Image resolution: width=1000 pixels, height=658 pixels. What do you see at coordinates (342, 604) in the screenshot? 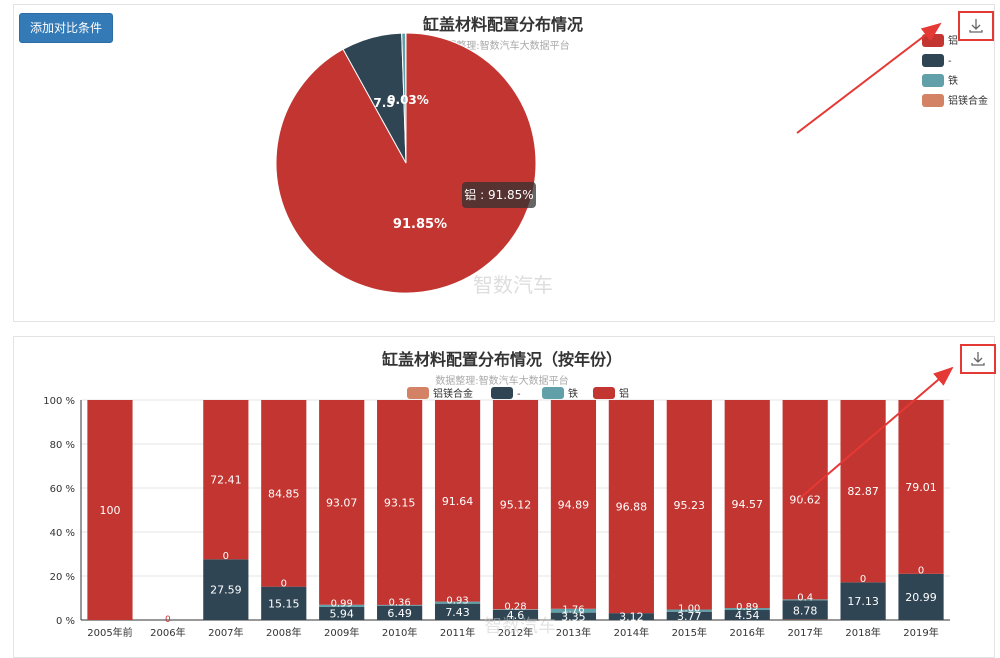
I see `bar-value-label: 0.99` at bounding box center [342, 604].